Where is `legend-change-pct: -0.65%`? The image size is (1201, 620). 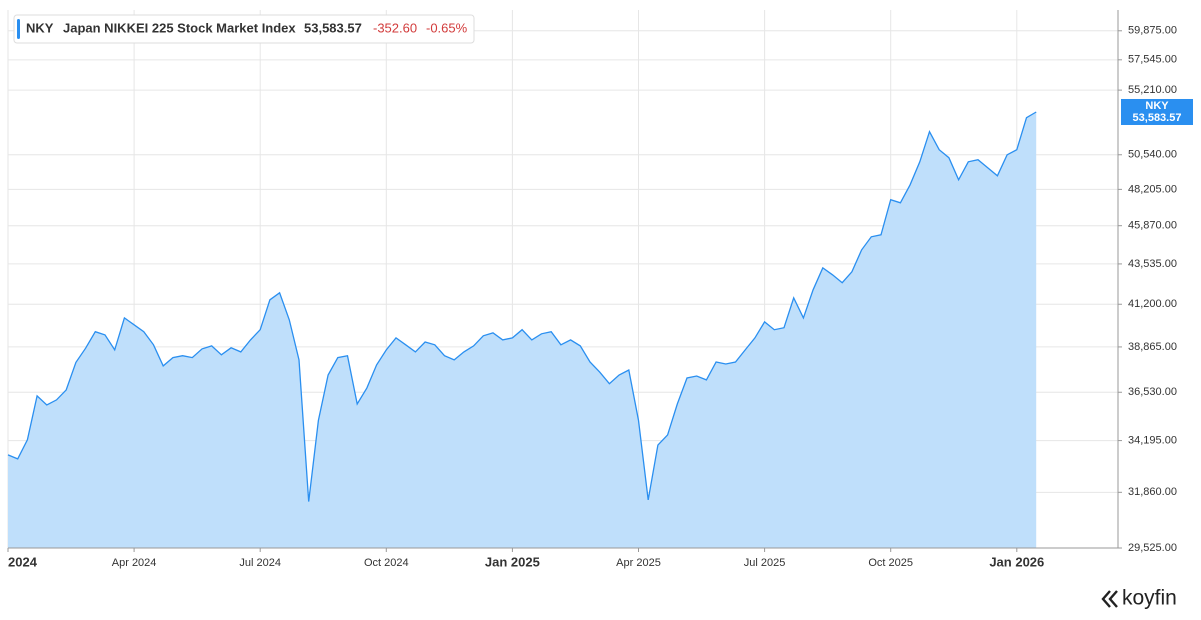
legend-change-pct: -0.65% is located at coordinates (447, 27).